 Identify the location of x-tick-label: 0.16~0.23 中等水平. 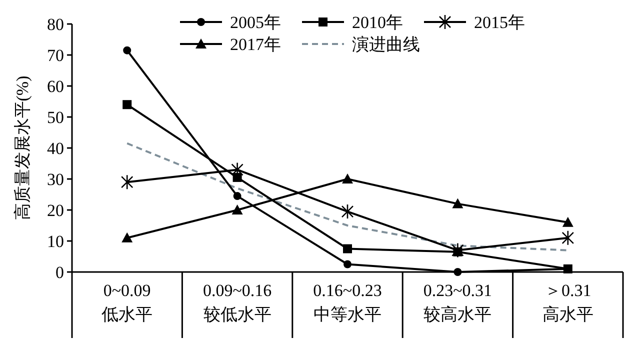
(347, 302).